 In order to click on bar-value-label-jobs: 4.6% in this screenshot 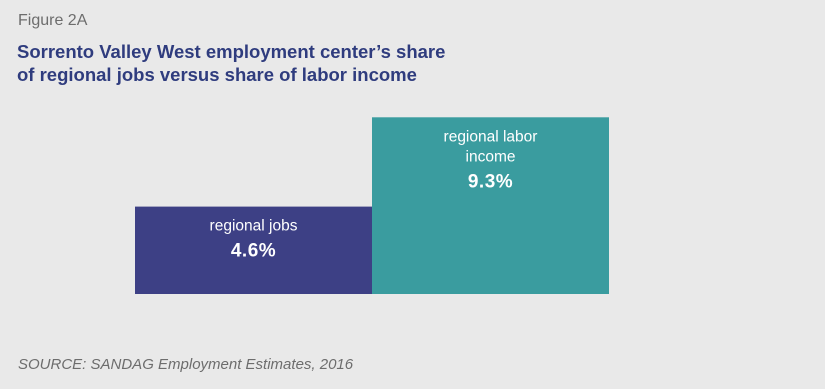, I will do `click(253, 251)`.